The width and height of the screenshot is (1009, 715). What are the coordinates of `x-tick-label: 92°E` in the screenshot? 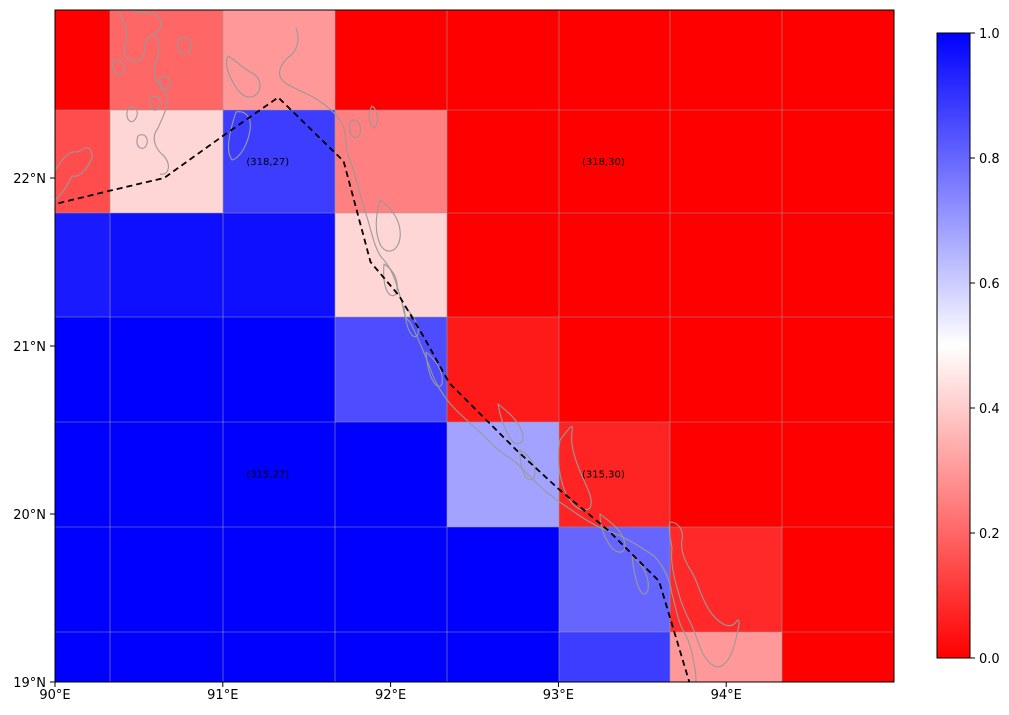 It's located at (390, 695).